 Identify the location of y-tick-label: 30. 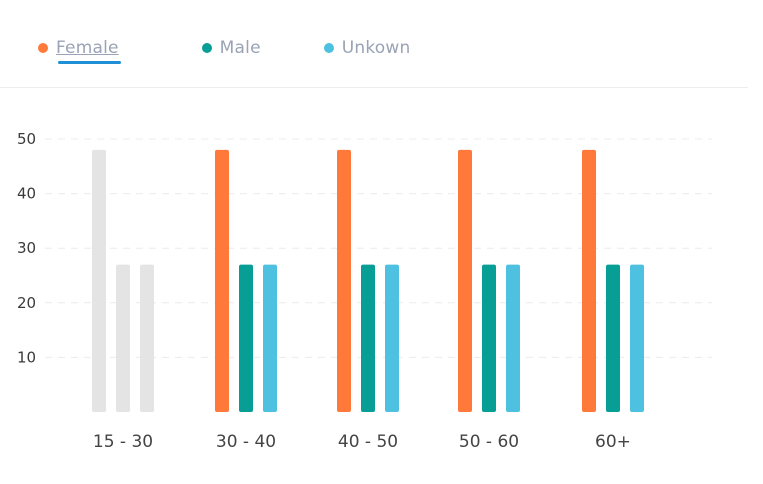
(26, 248).